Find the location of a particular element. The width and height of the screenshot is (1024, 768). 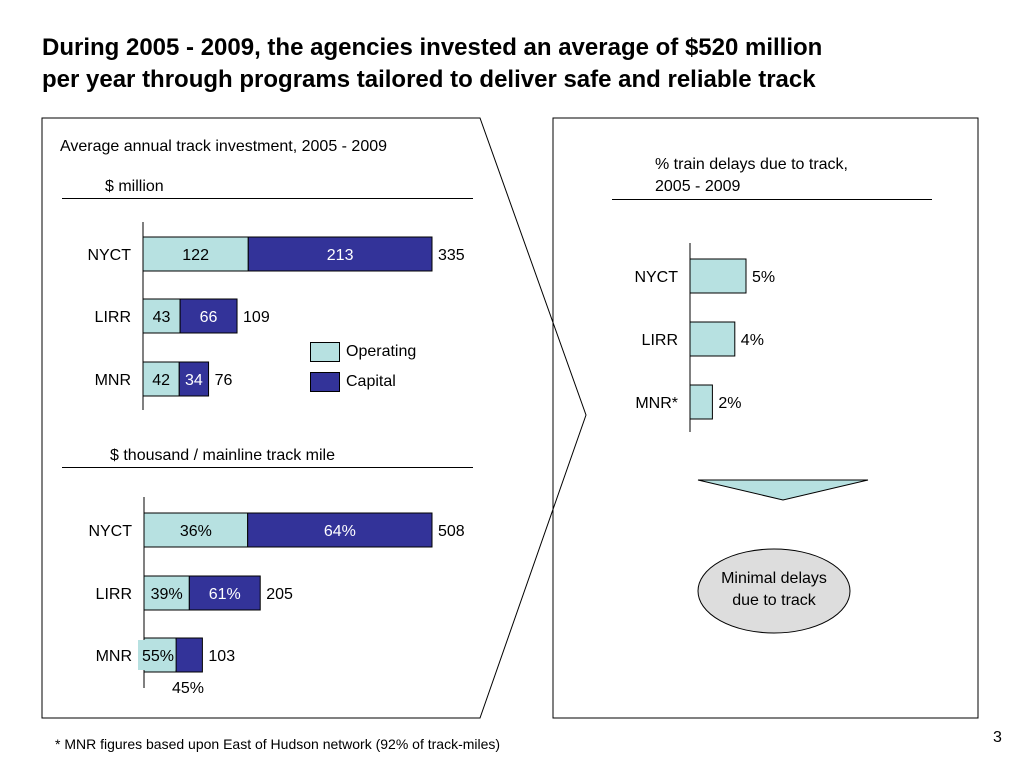

chart2-bar-mnr-capital is located at coordinates (189, 655).